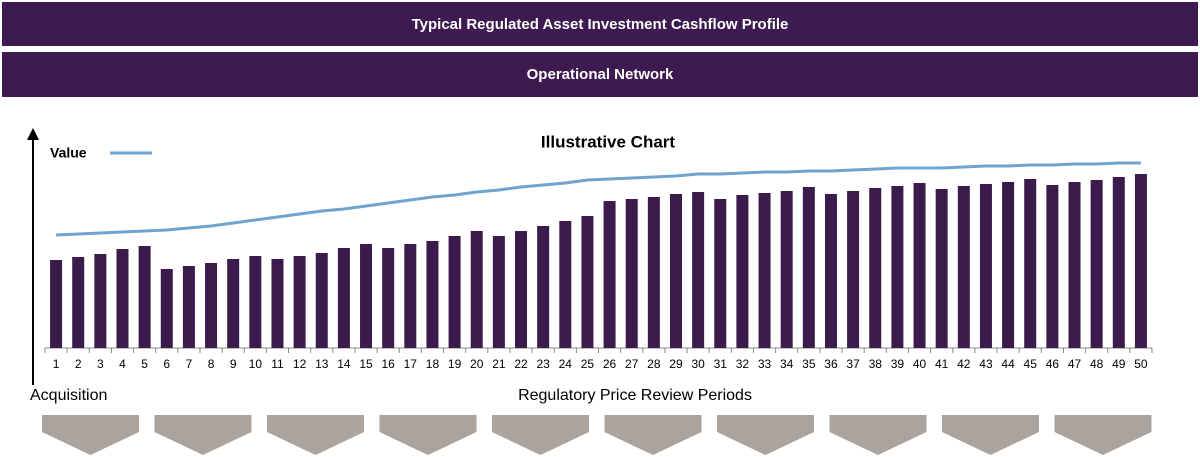  What do you see at coordinates (635, 395) in the screenshot?
I see `x-axis-label: Regulatory Price Review Periods` at bounding box center [635, 395].